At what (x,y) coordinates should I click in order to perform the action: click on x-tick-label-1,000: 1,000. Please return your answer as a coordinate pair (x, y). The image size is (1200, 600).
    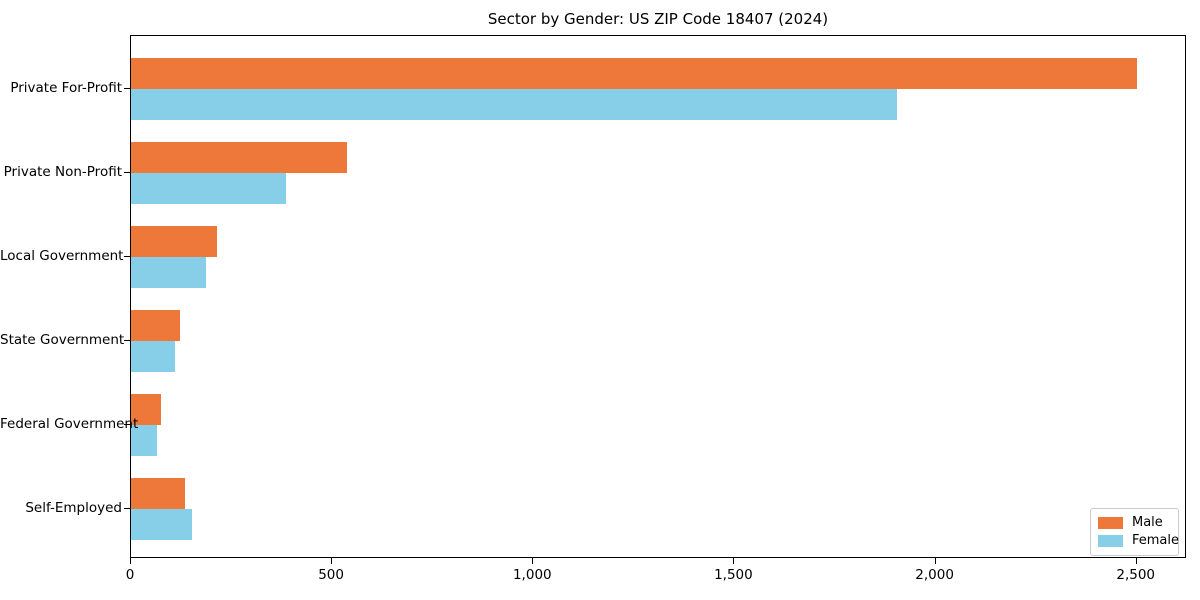
    Looking at the image, I should click on (532, 575).